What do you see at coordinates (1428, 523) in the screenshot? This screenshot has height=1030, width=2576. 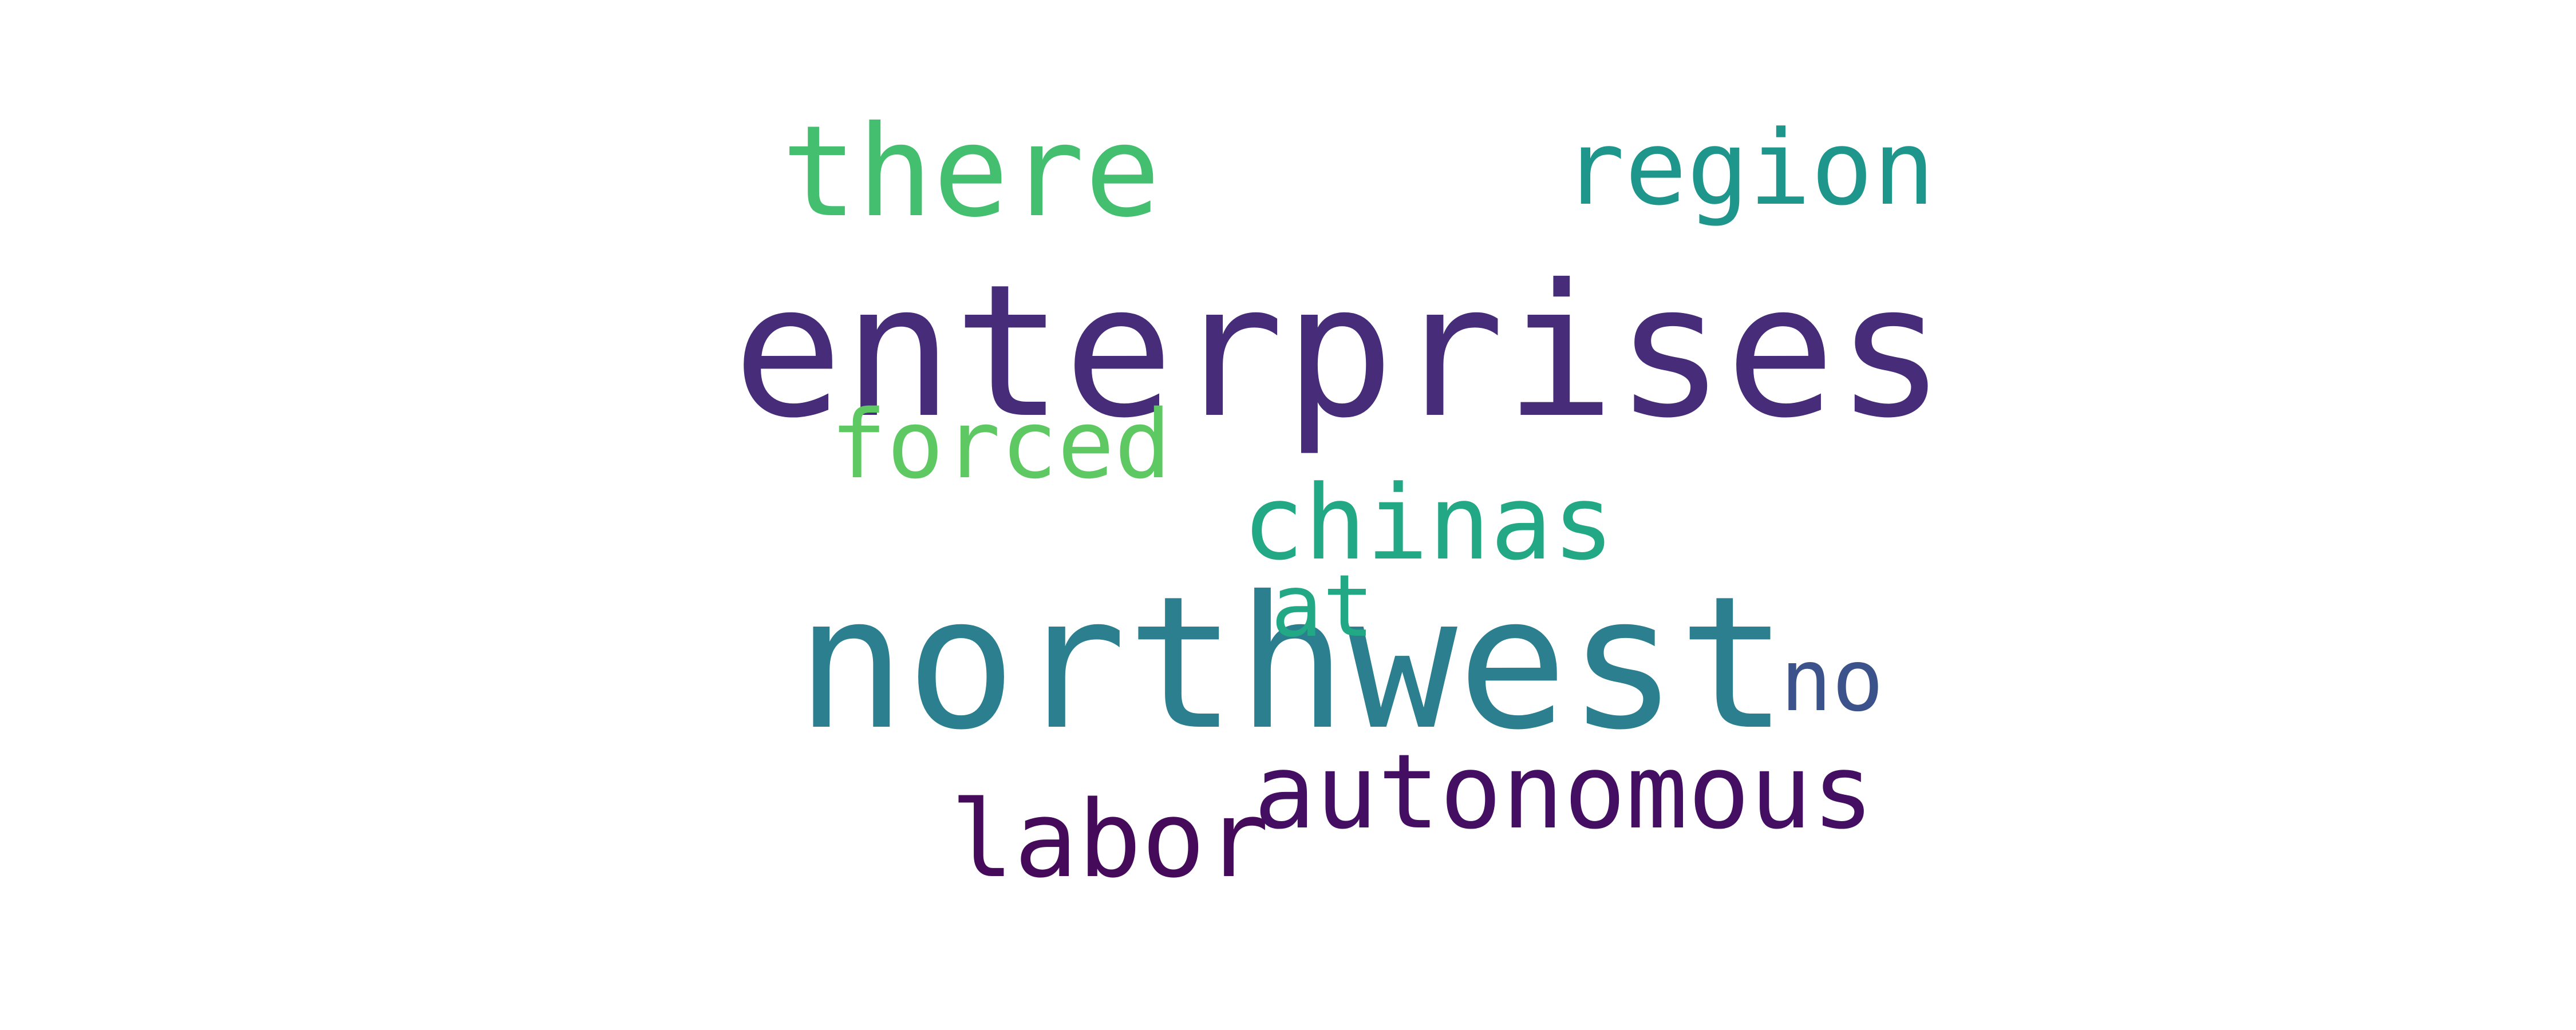 I see `word-chinas: chinas` at bounding box center [1428, 523].